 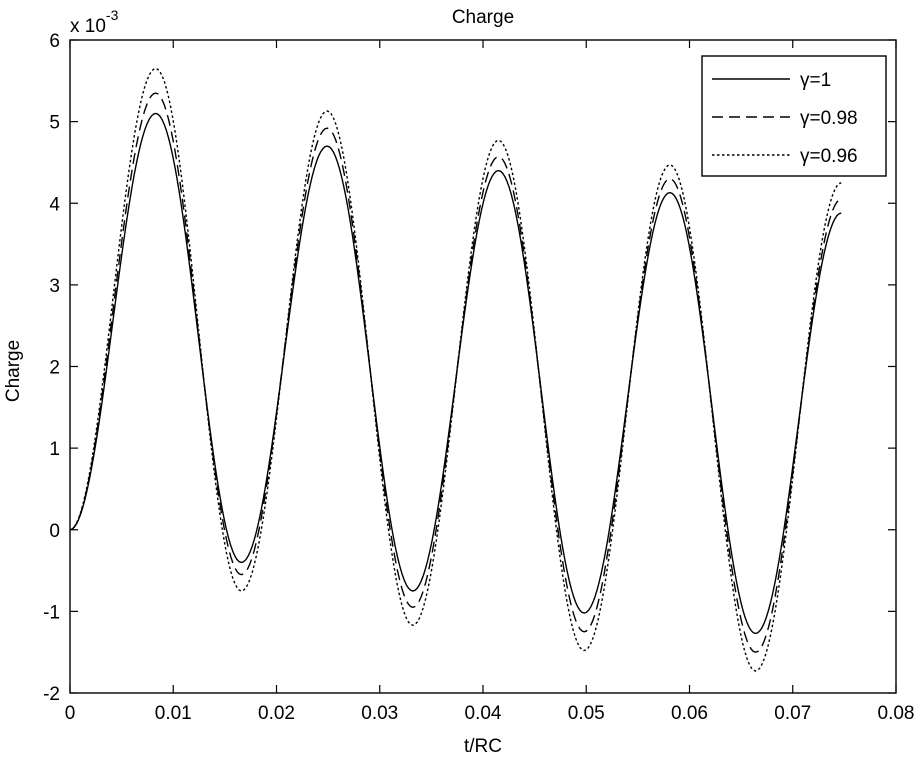 What do you see at coordinates (88, 26) in the screenshot?
I see `y-multiplier-base: x 10` at bounding box center [88, 26].